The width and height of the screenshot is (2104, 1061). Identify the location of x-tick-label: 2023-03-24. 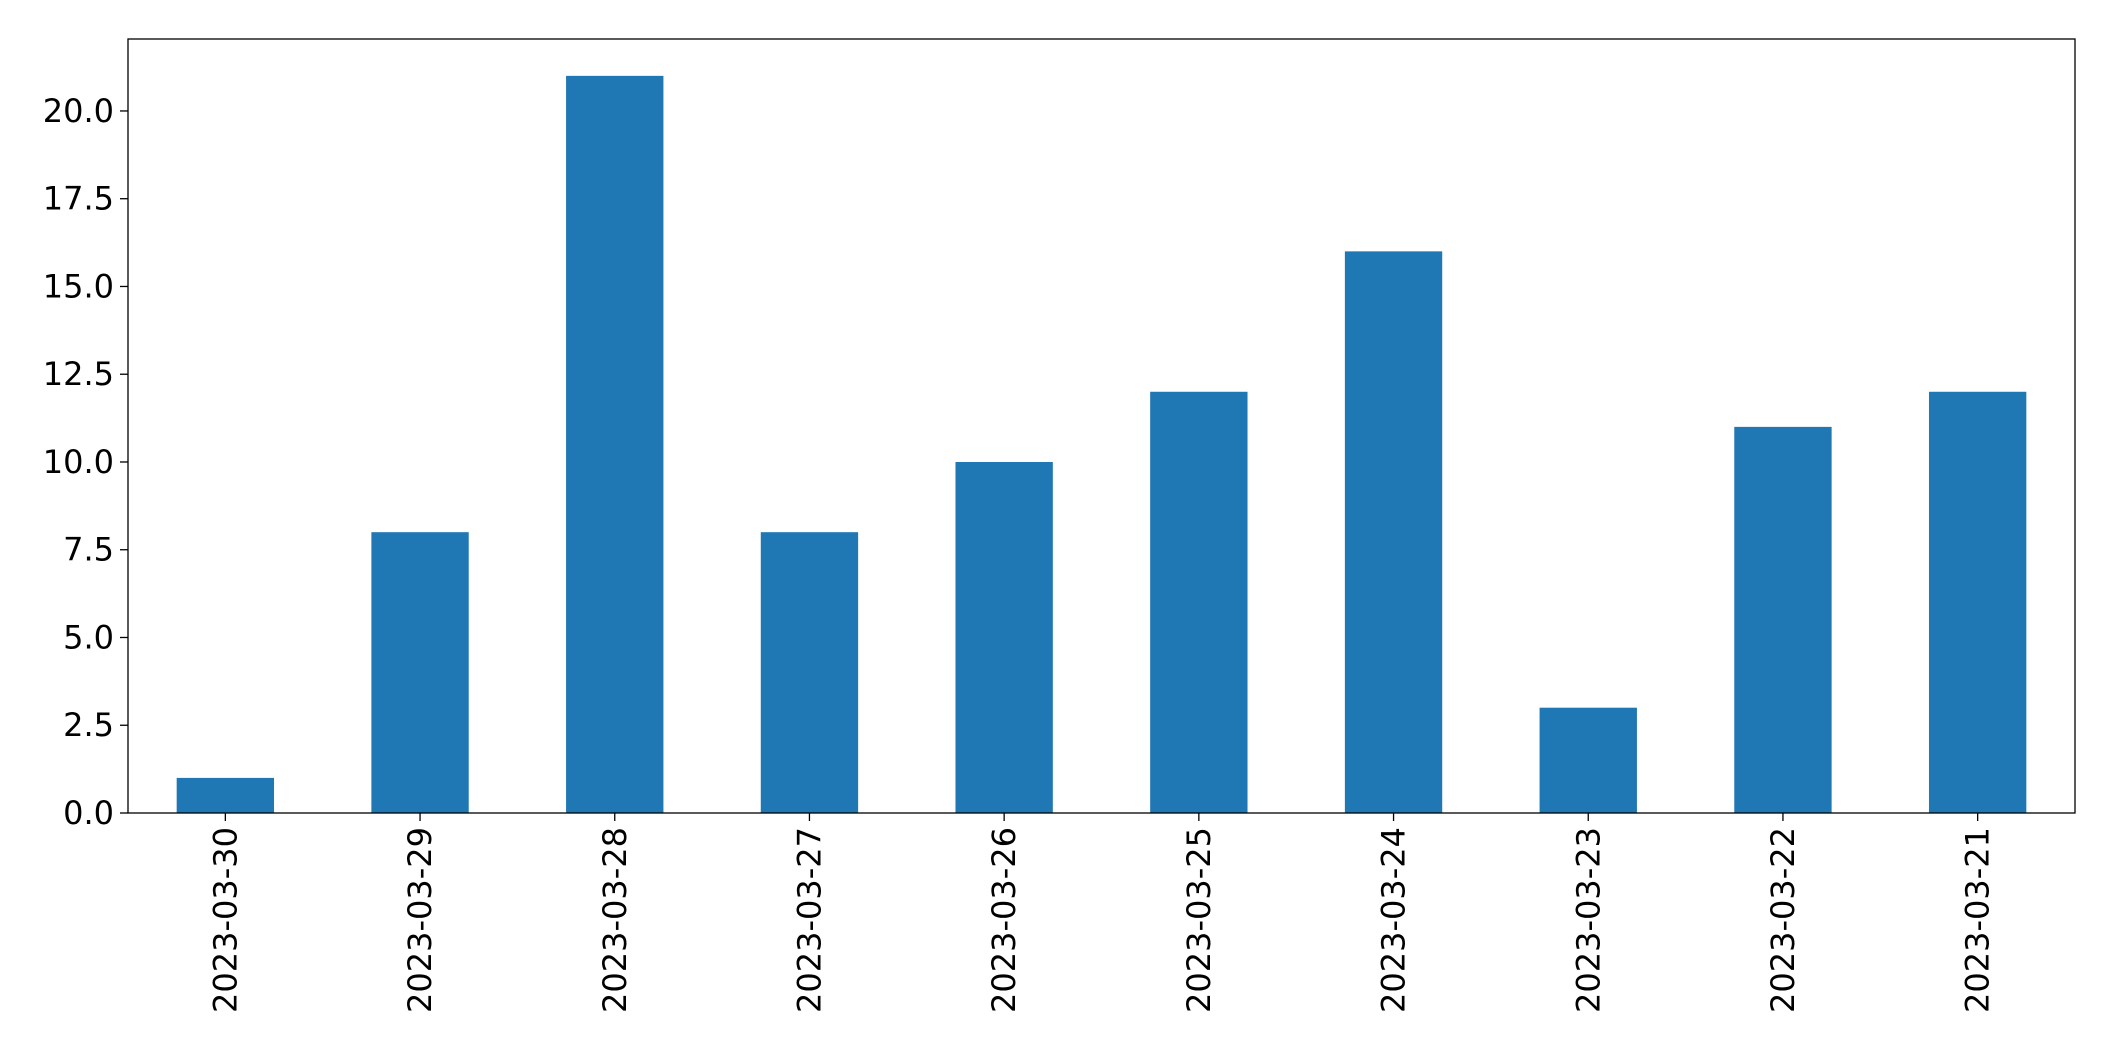
(1394, 920).